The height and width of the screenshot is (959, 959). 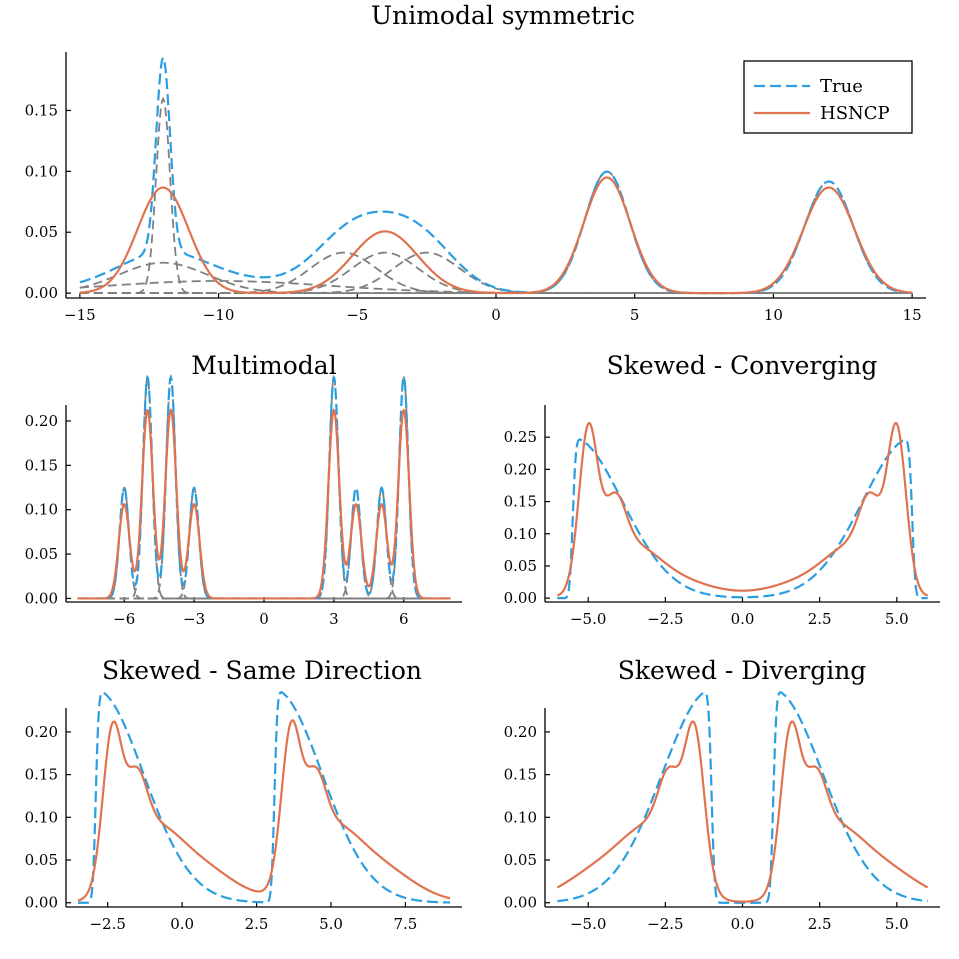 I want to click on panel-title: Skewed - Converging, so click(x=742, y=365).